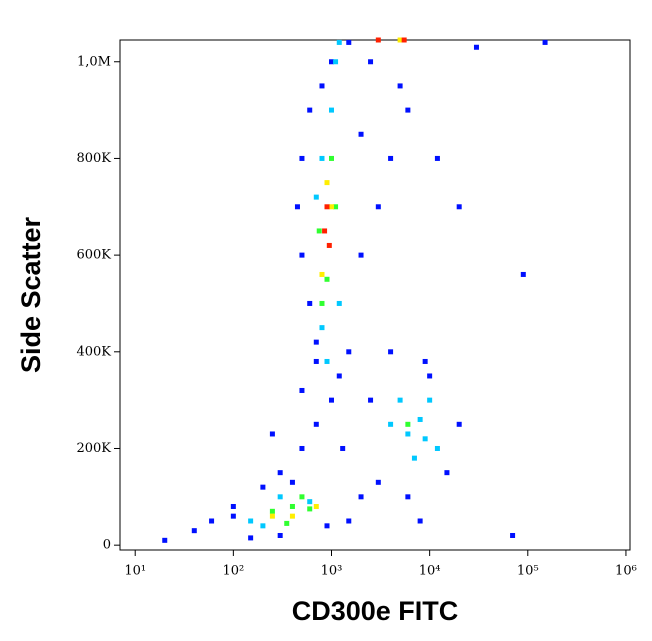 The width and height of the screenshot is (652, 641). What do you see at coordinates (93, 351) in the screenshot?
I see `y-tick-label: 400K` at bounding box center [93, 351].